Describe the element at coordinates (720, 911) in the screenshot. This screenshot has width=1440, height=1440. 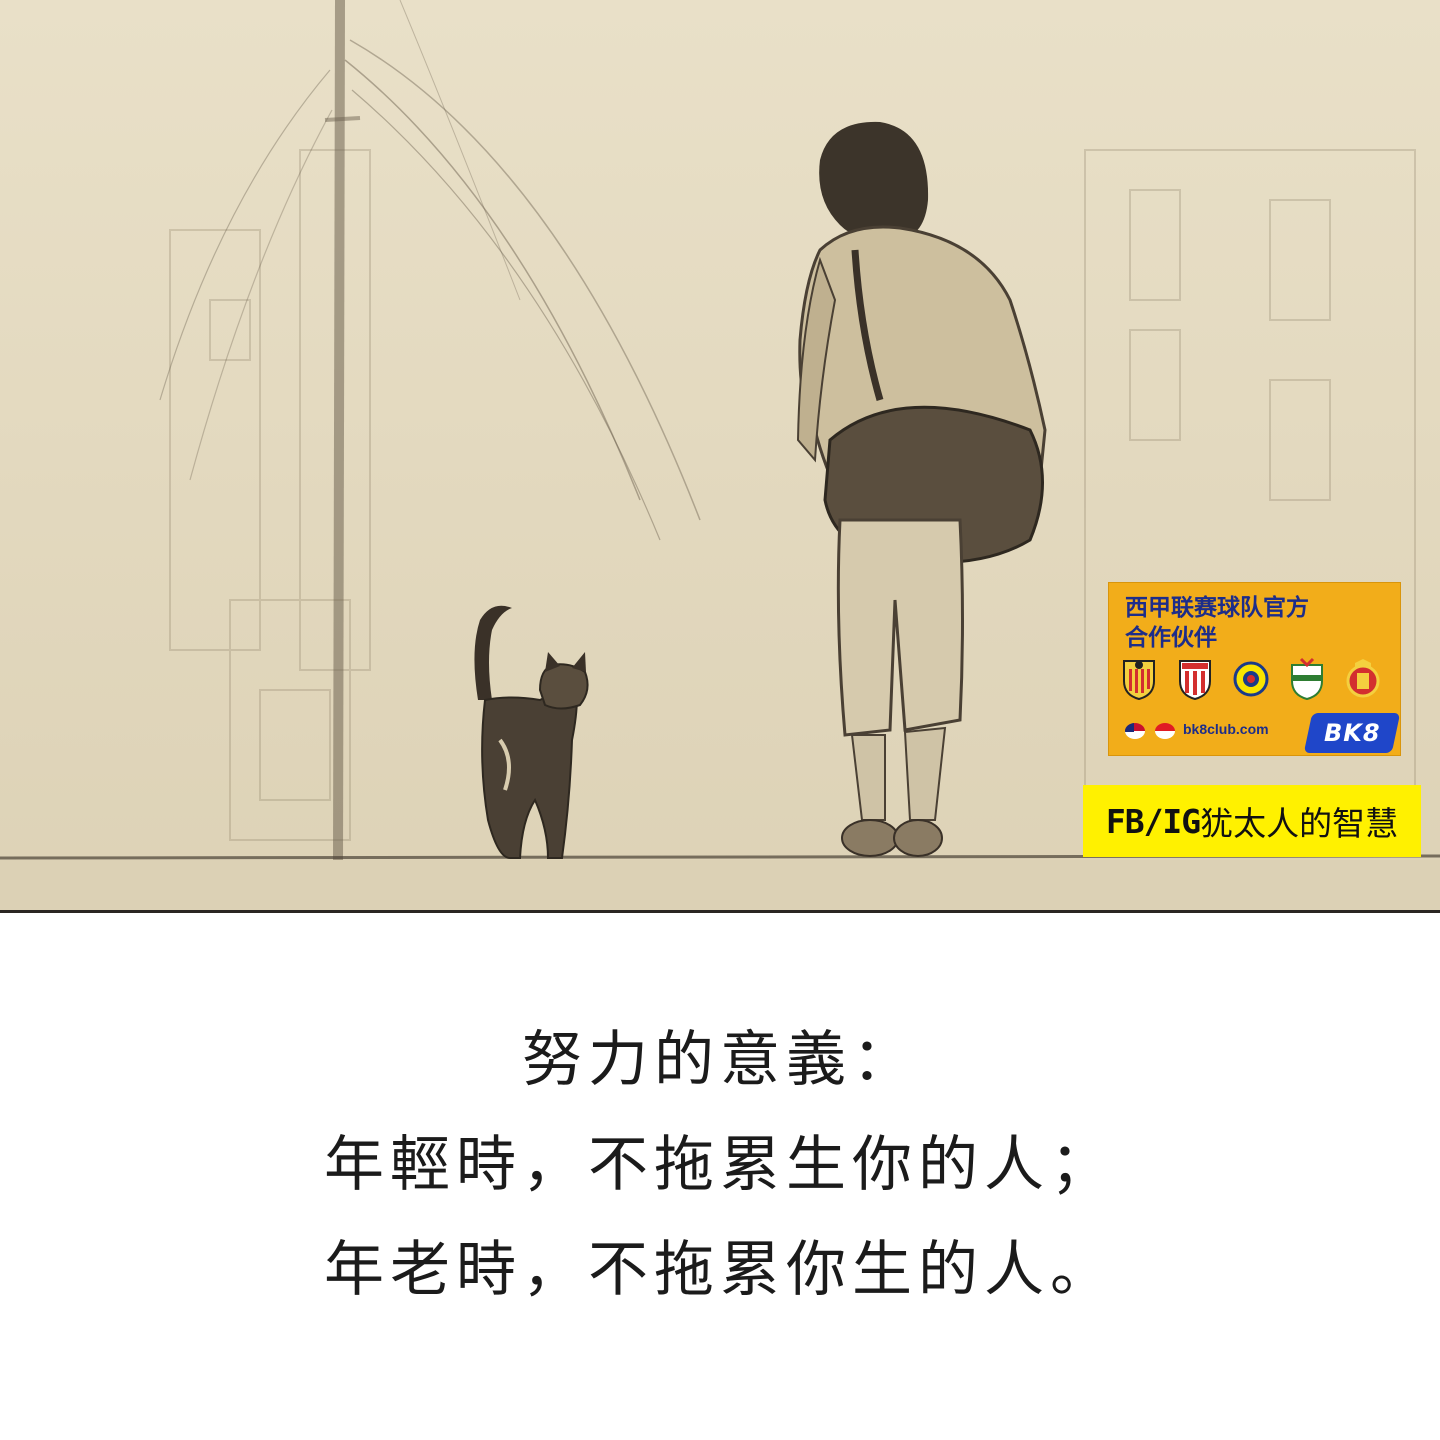
I see `illustration-divider` at that location.